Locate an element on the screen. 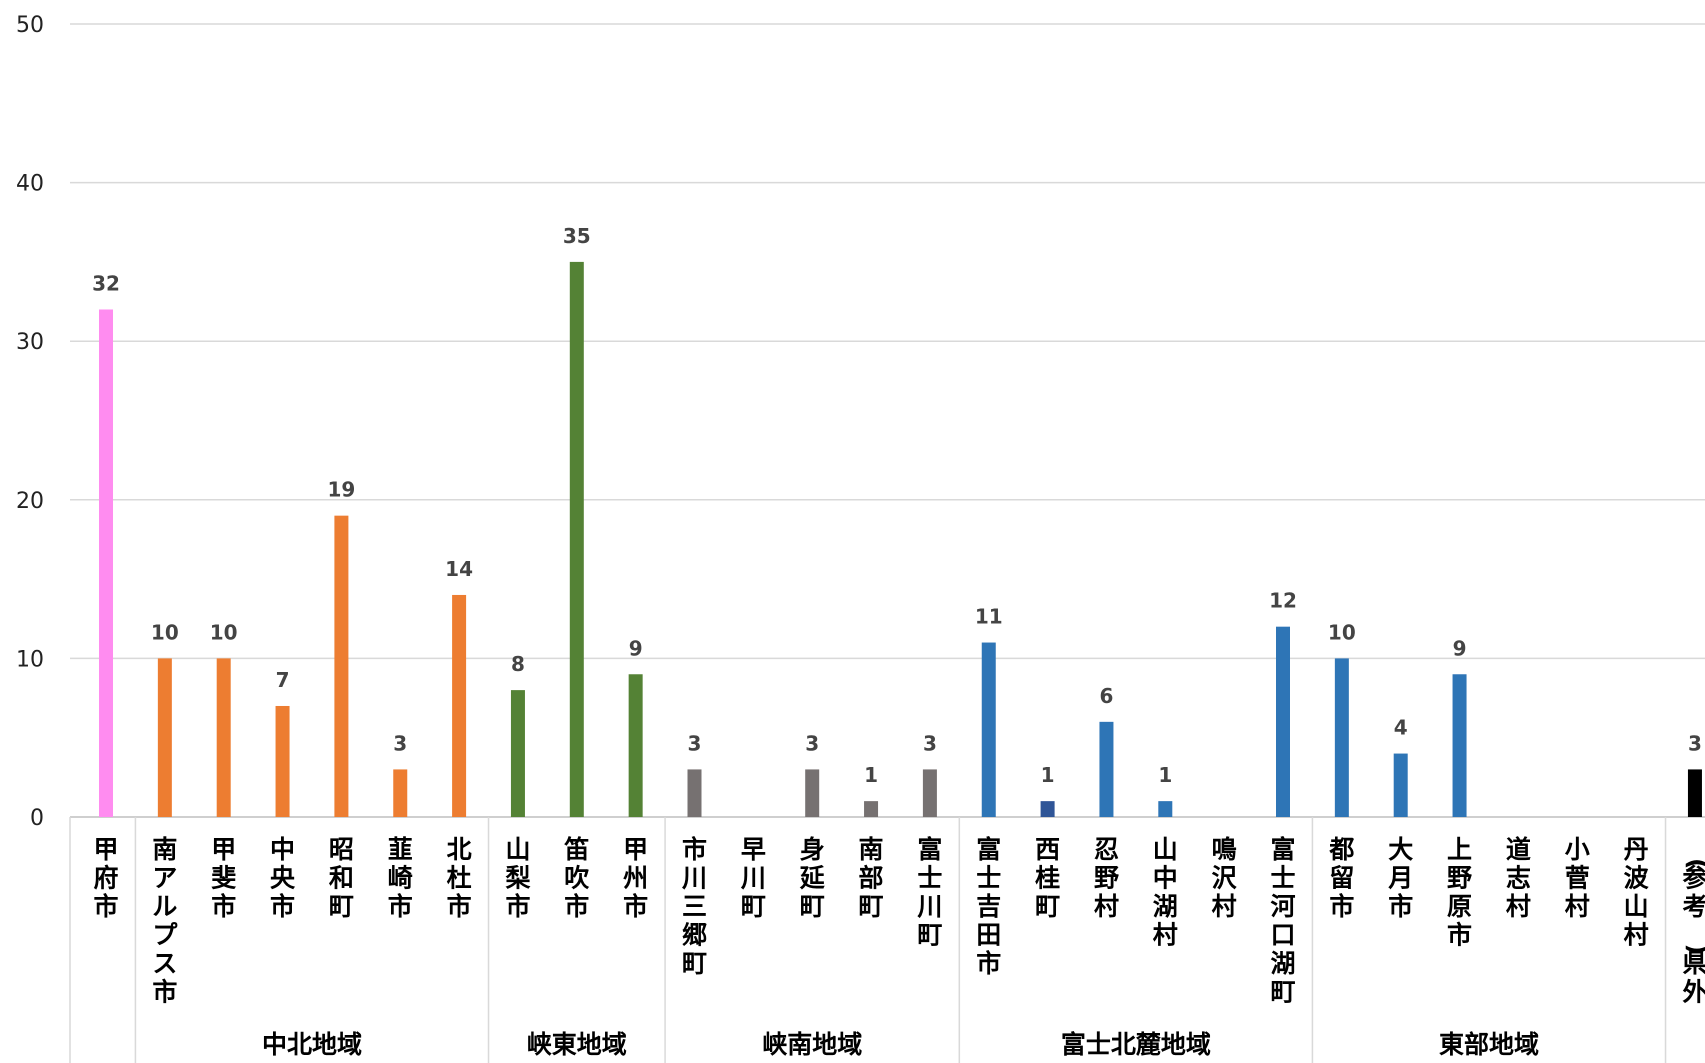  category-label: 丹波山村 is located at coordinates (1637, 892).